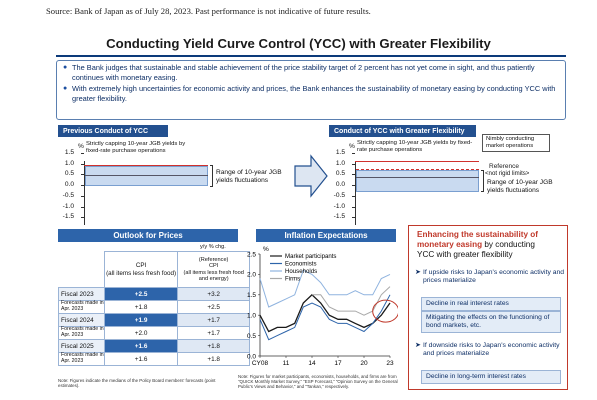 This screenshot has height=400, width=597. Describe the element at coordinates (338, 363) in the screenshot. I see `chart-xtick-label: 17` at that location.